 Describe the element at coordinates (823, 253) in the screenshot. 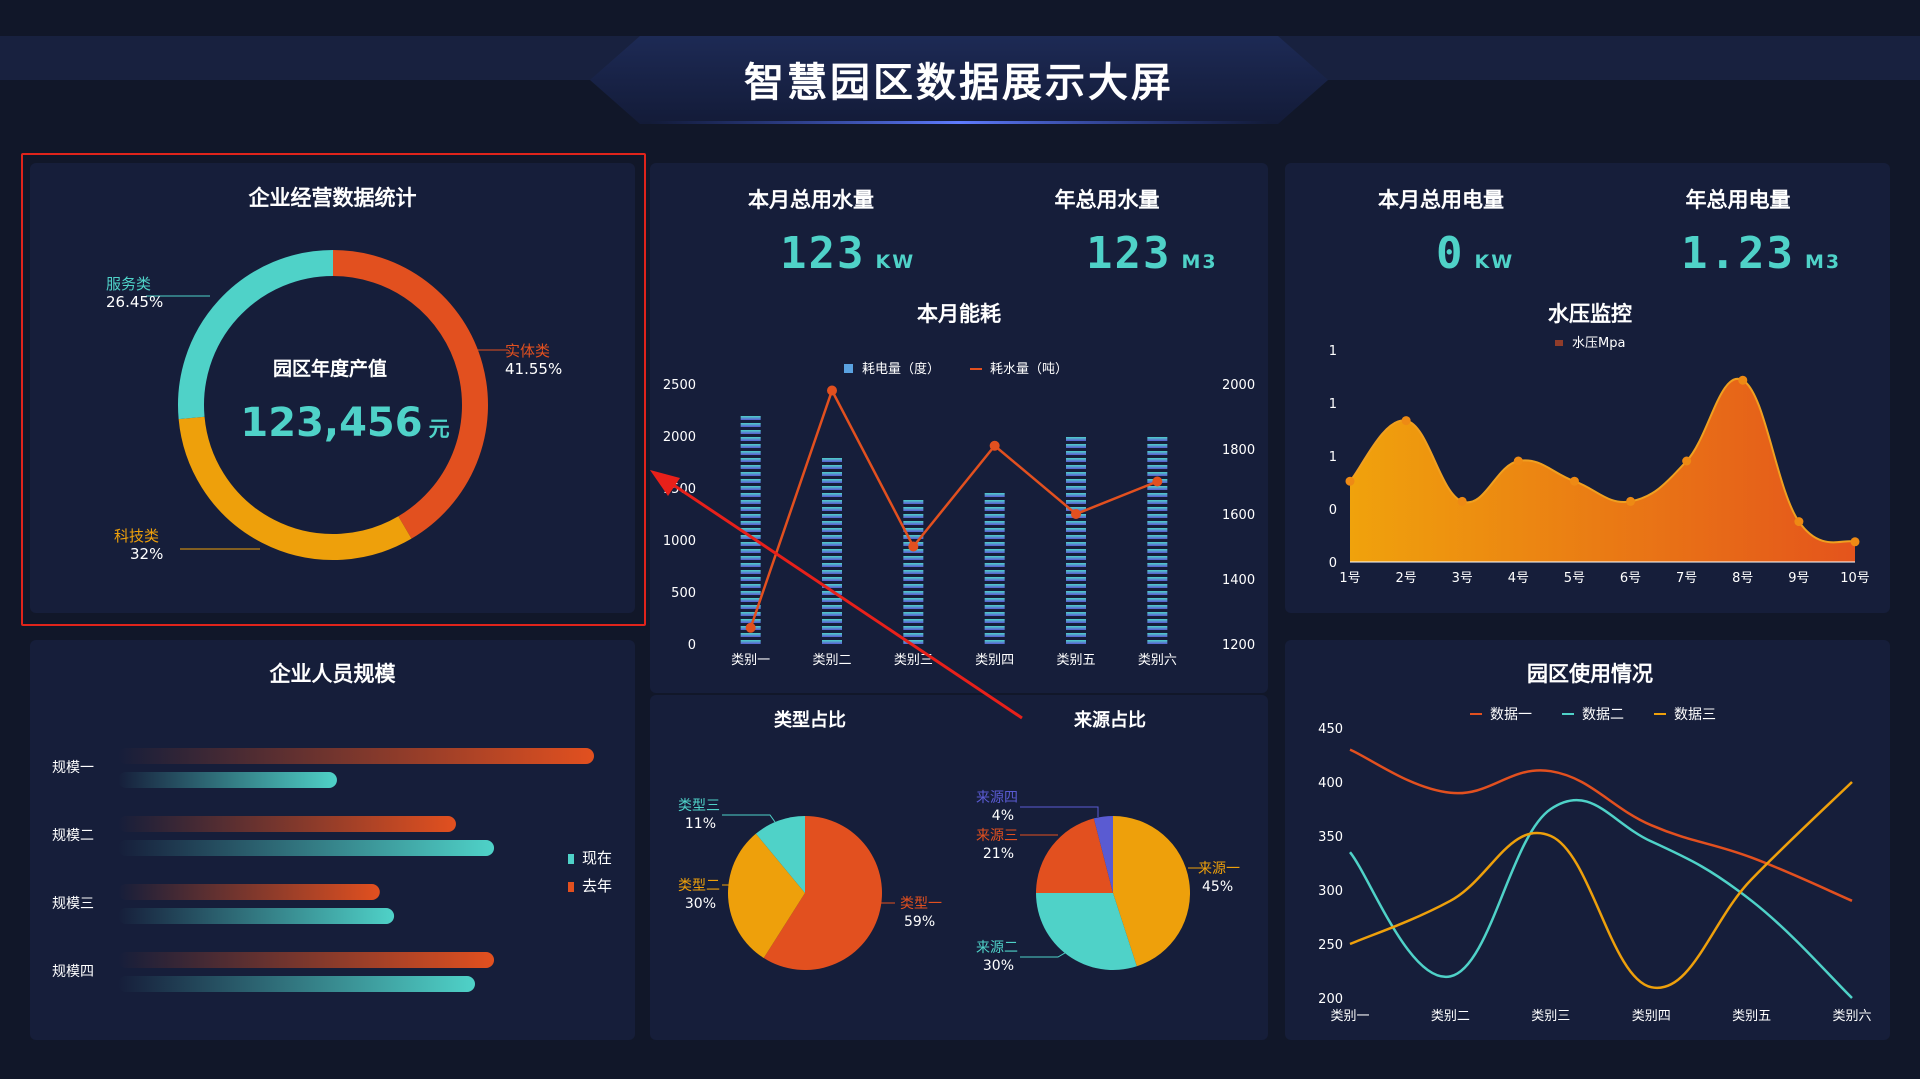

I see `water-month-number: 123` at that location.